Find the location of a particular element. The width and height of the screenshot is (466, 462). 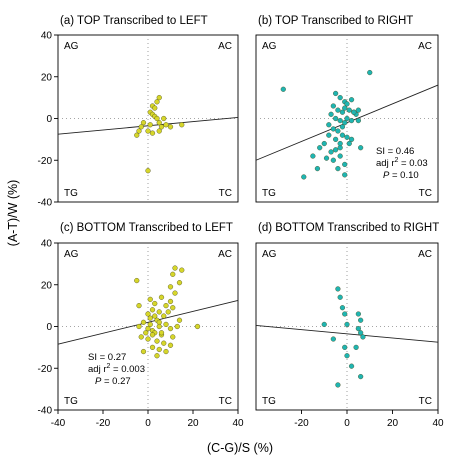

panel-c-xtick-label: -20 is located at coordinates (103, 423).